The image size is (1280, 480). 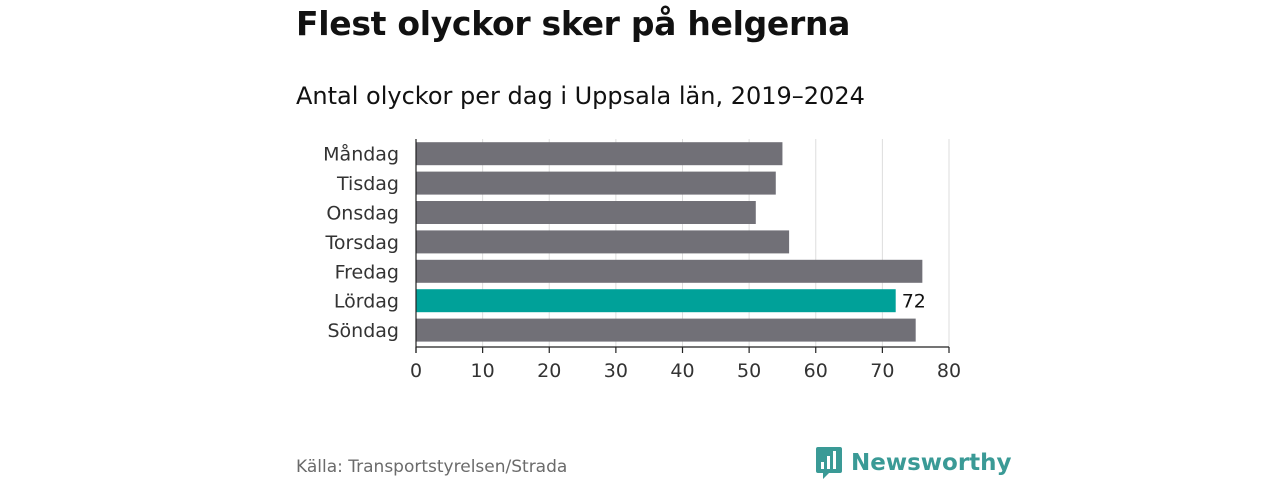 I want to click on logo-text: Newsworthy, so click(x=931, y=463).